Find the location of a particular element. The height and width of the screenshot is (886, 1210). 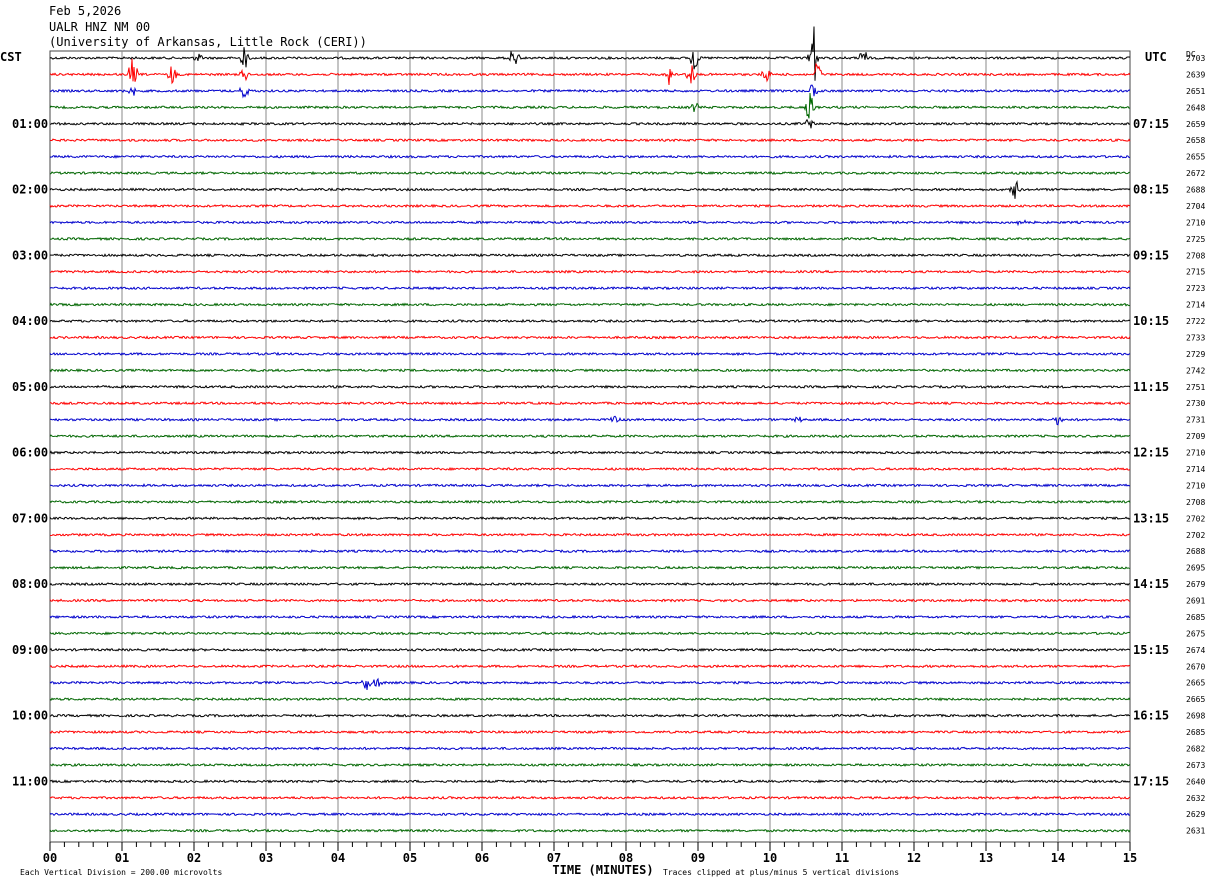

dc-value: 2698 is located at coordinates (1195, 716).